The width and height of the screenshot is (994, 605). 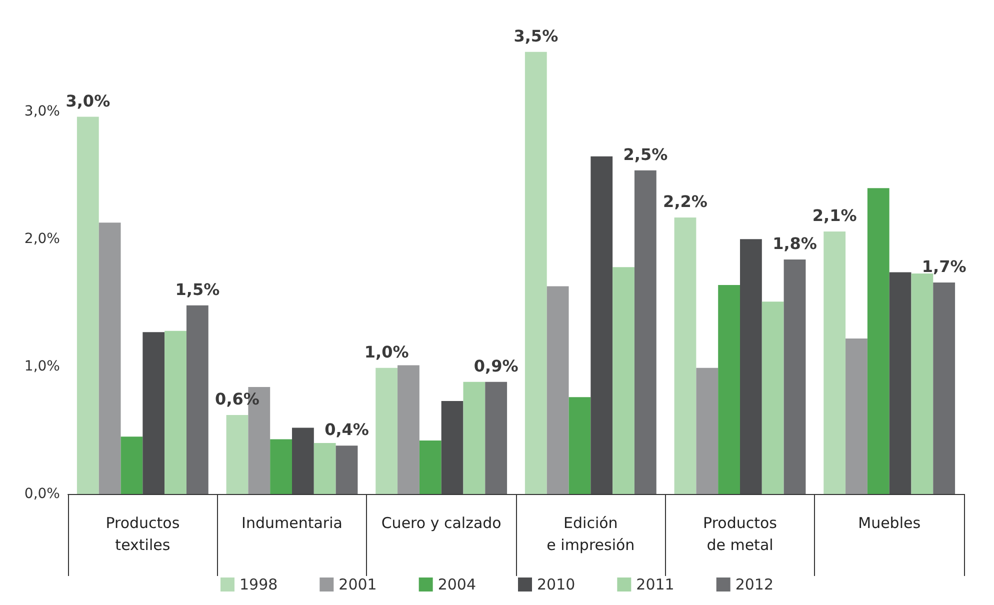 What do you see at coordinates (42, 494) in the screenshot?
I see `y-tick-label: 0,0%` at bounding box center [42, 494].